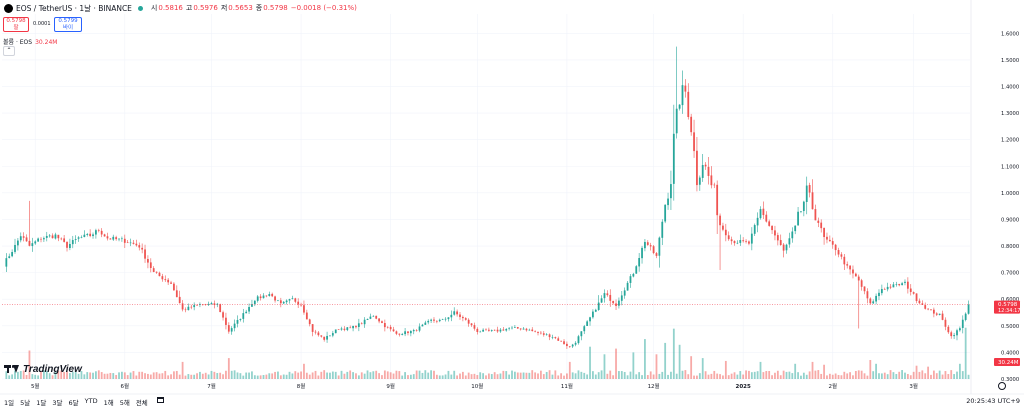 The height and width of the screenshot is (408, 1024). What do you see at coordinates (9, 403) in the screenshot?
I see `range-button: 1일` at bounding box center [9, 403].